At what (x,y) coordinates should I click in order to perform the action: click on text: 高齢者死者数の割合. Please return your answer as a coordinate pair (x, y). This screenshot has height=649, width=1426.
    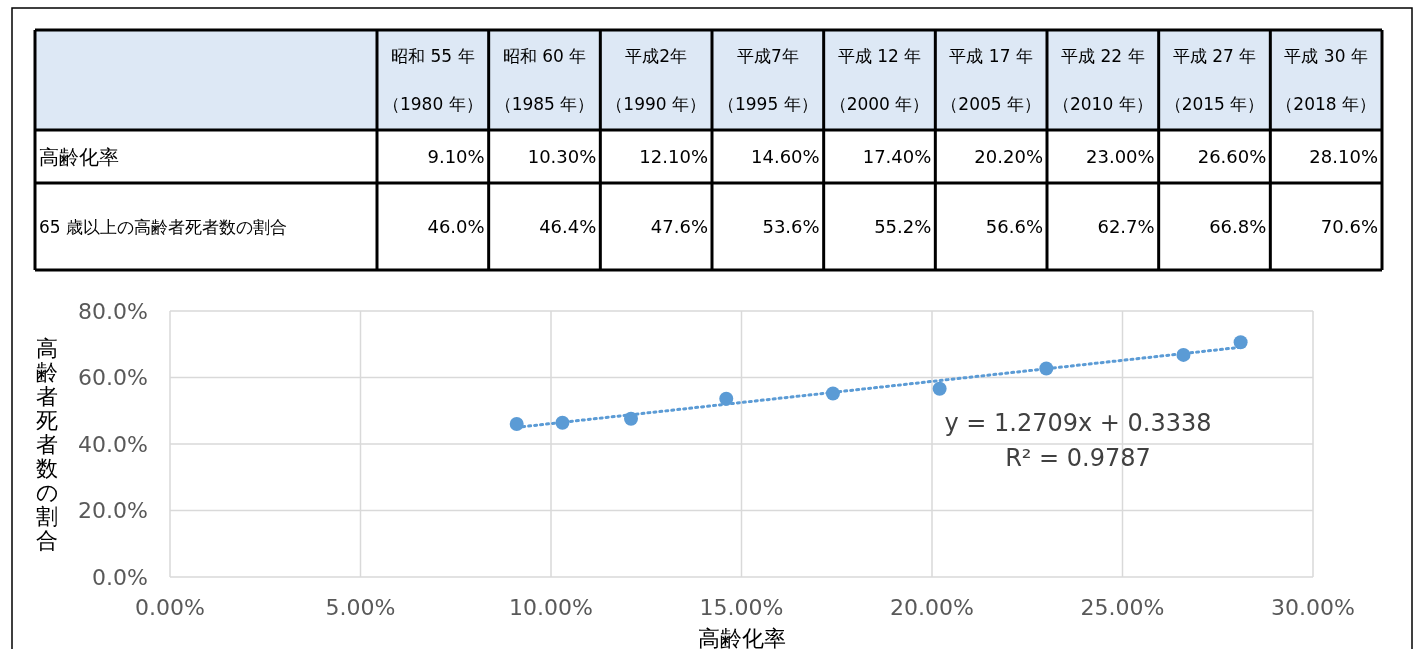
    Looking at the image, I should click on (47, 444).